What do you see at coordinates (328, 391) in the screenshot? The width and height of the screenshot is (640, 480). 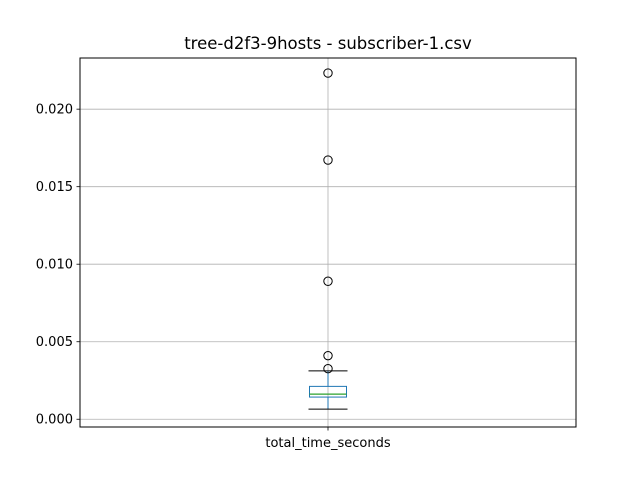 I see `iqr-box` at bounding box center [328, 391].